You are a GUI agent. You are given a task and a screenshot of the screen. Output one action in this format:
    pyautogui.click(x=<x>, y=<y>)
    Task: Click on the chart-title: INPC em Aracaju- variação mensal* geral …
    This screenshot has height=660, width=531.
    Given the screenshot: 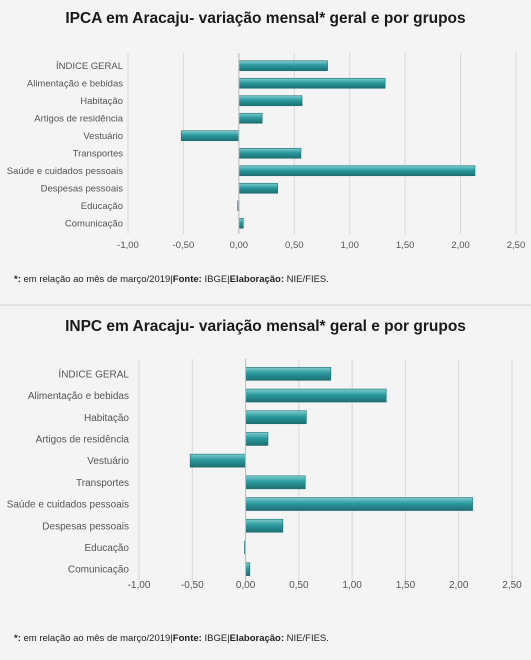 What is the action you would take?
    pyautogui.click(x=265, y=326)
    